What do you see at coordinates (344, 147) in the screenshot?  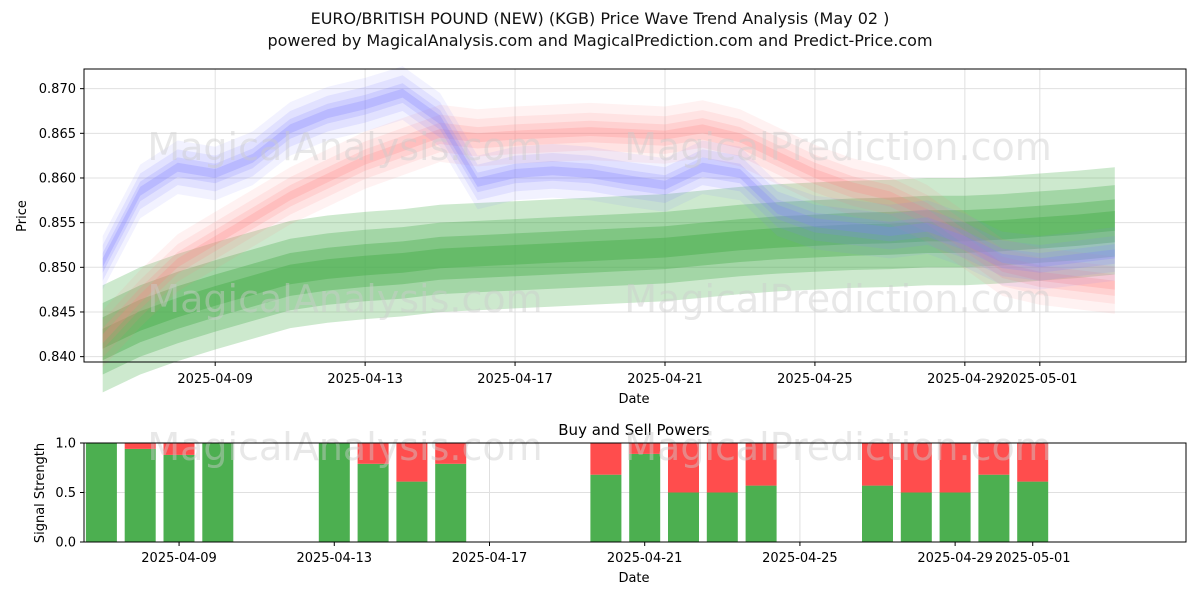 I see `watermark-left: MagicalAnalysis.com` at bounding box center [344, 147].